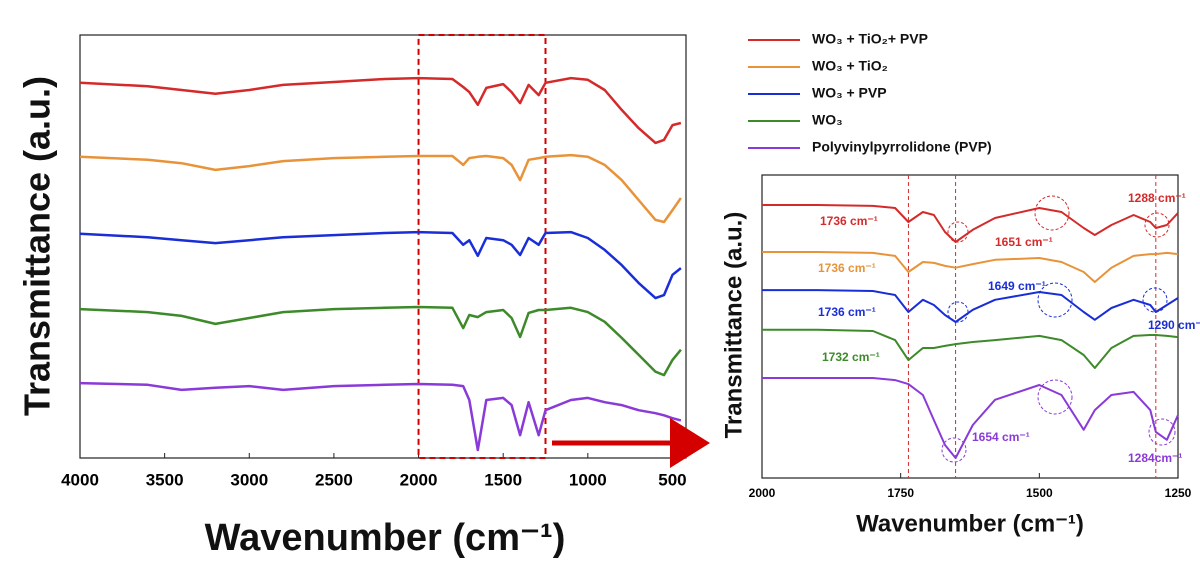 The height and width of the screenshot is (565, 1200). I want to click on annotation: 1651 cm⁻¹, so click(1024, 242).